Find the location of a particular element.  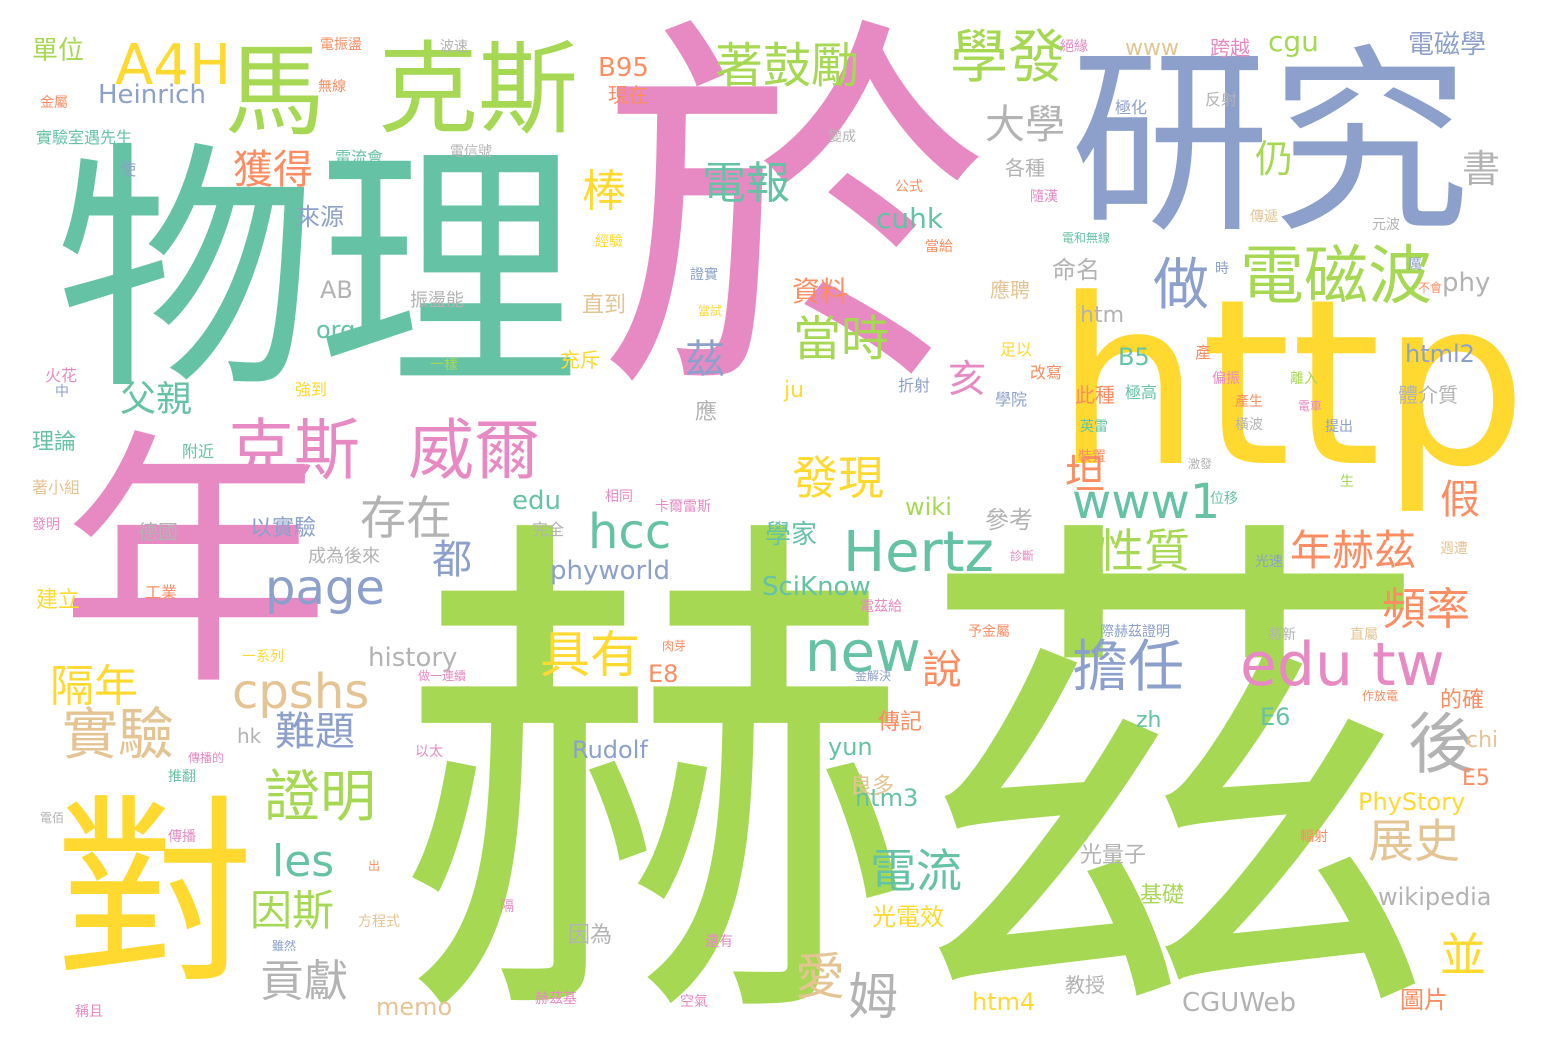

word-cloud-word: www is located at coordinates (1152, 48).